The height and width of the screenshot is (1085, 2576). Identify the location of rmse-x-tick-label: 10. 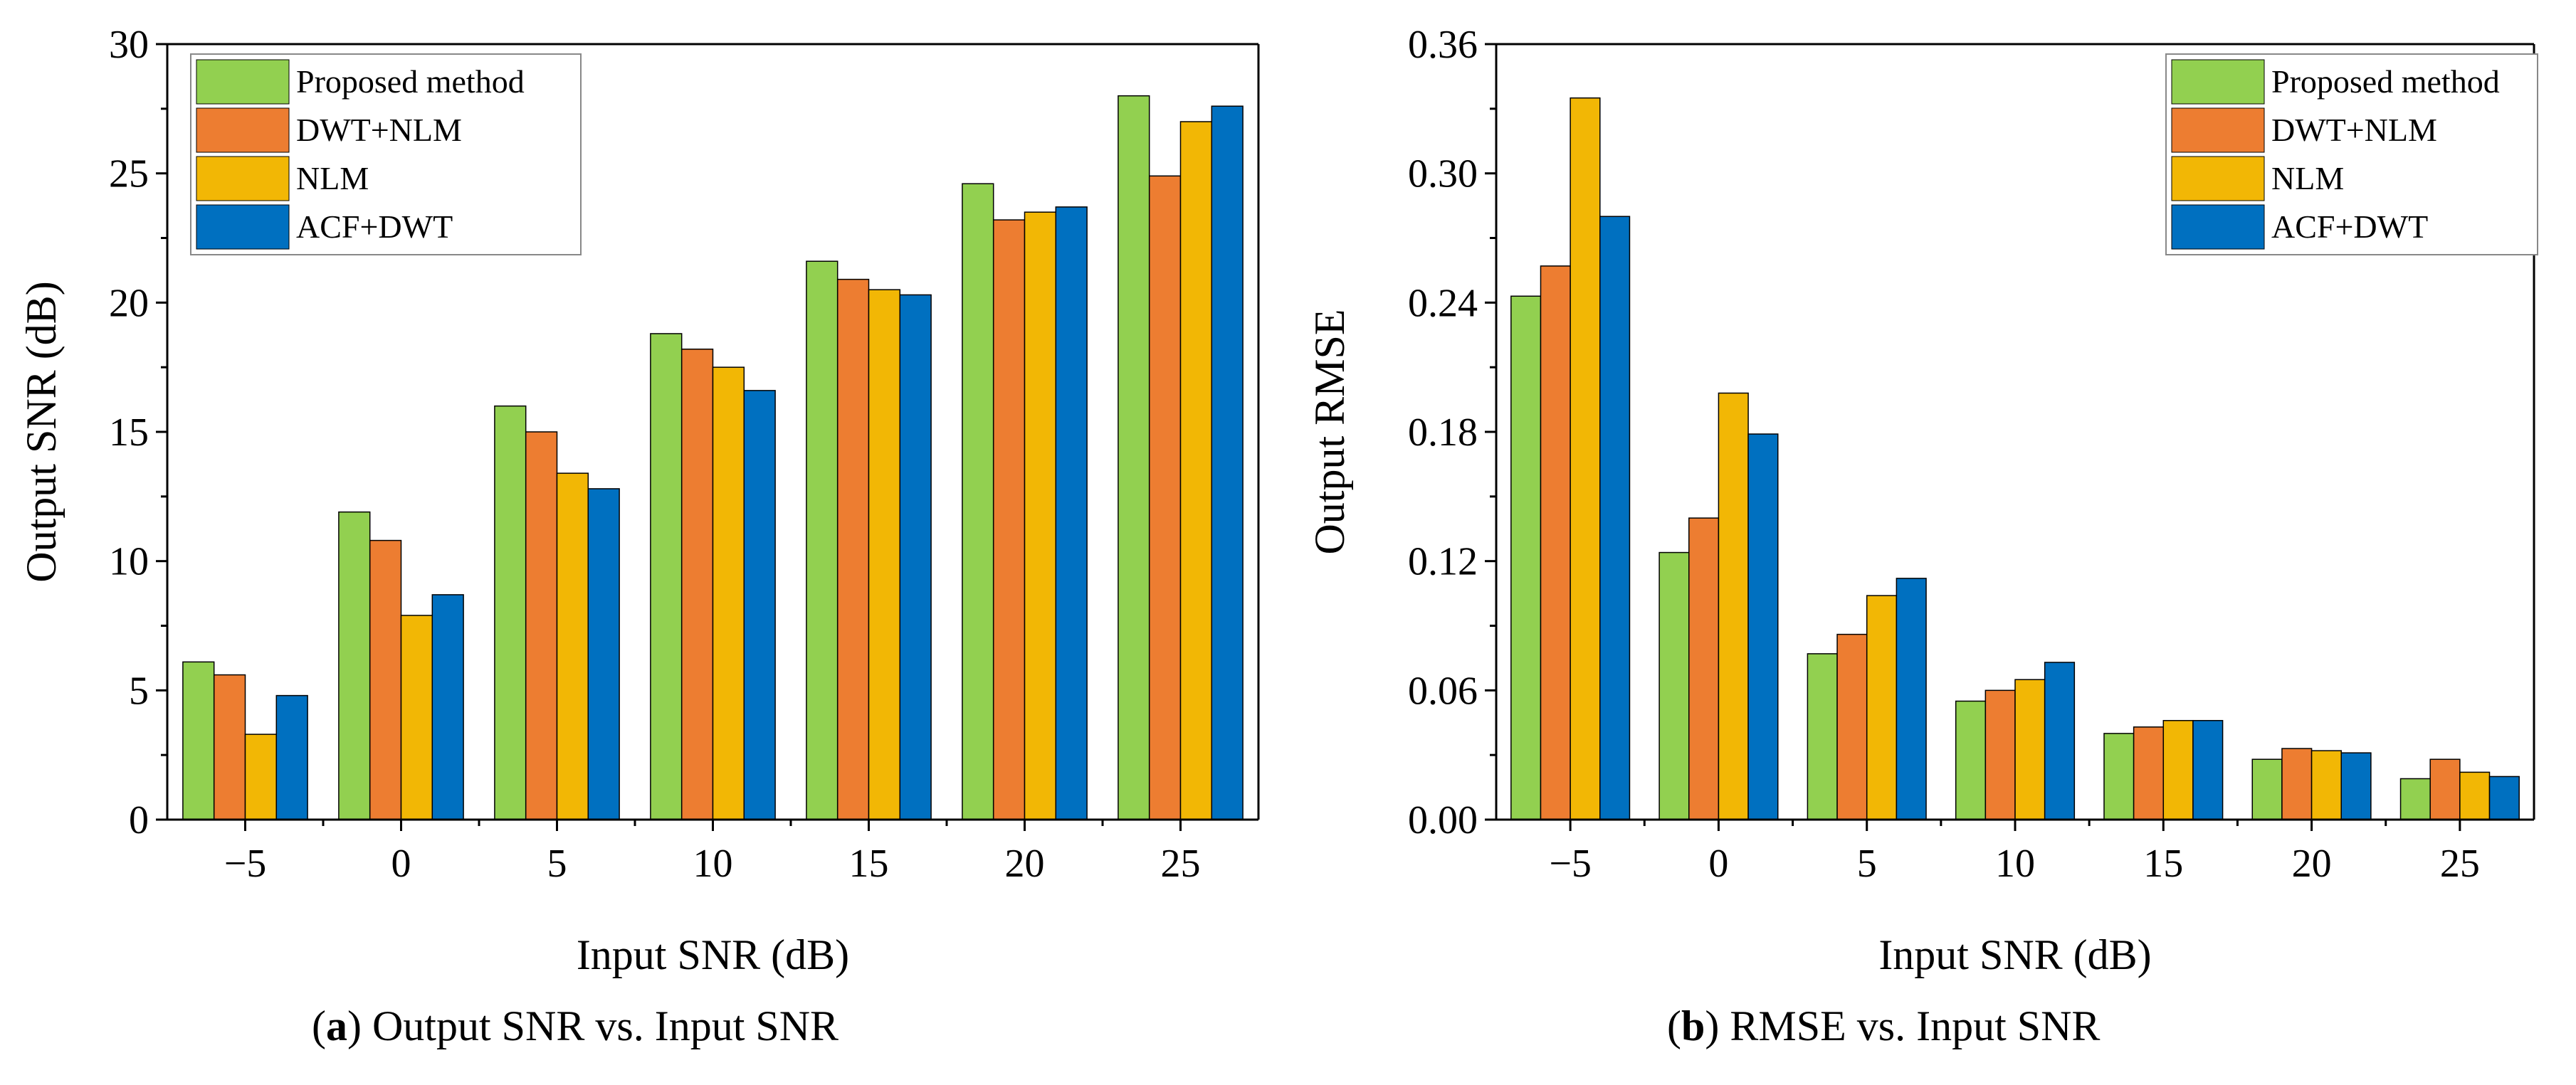
(2015, 864).